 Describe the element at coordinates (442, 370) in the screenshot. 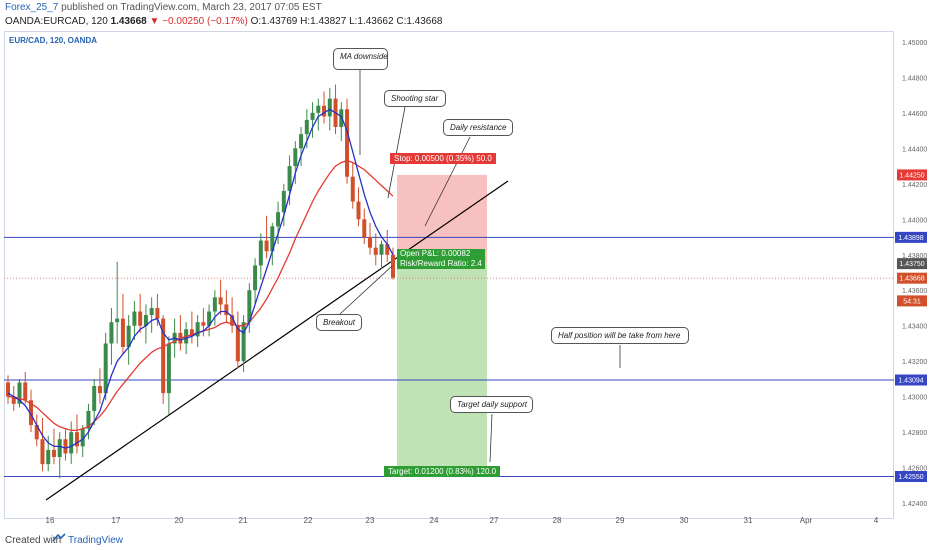

I see `target-zone` at that location.